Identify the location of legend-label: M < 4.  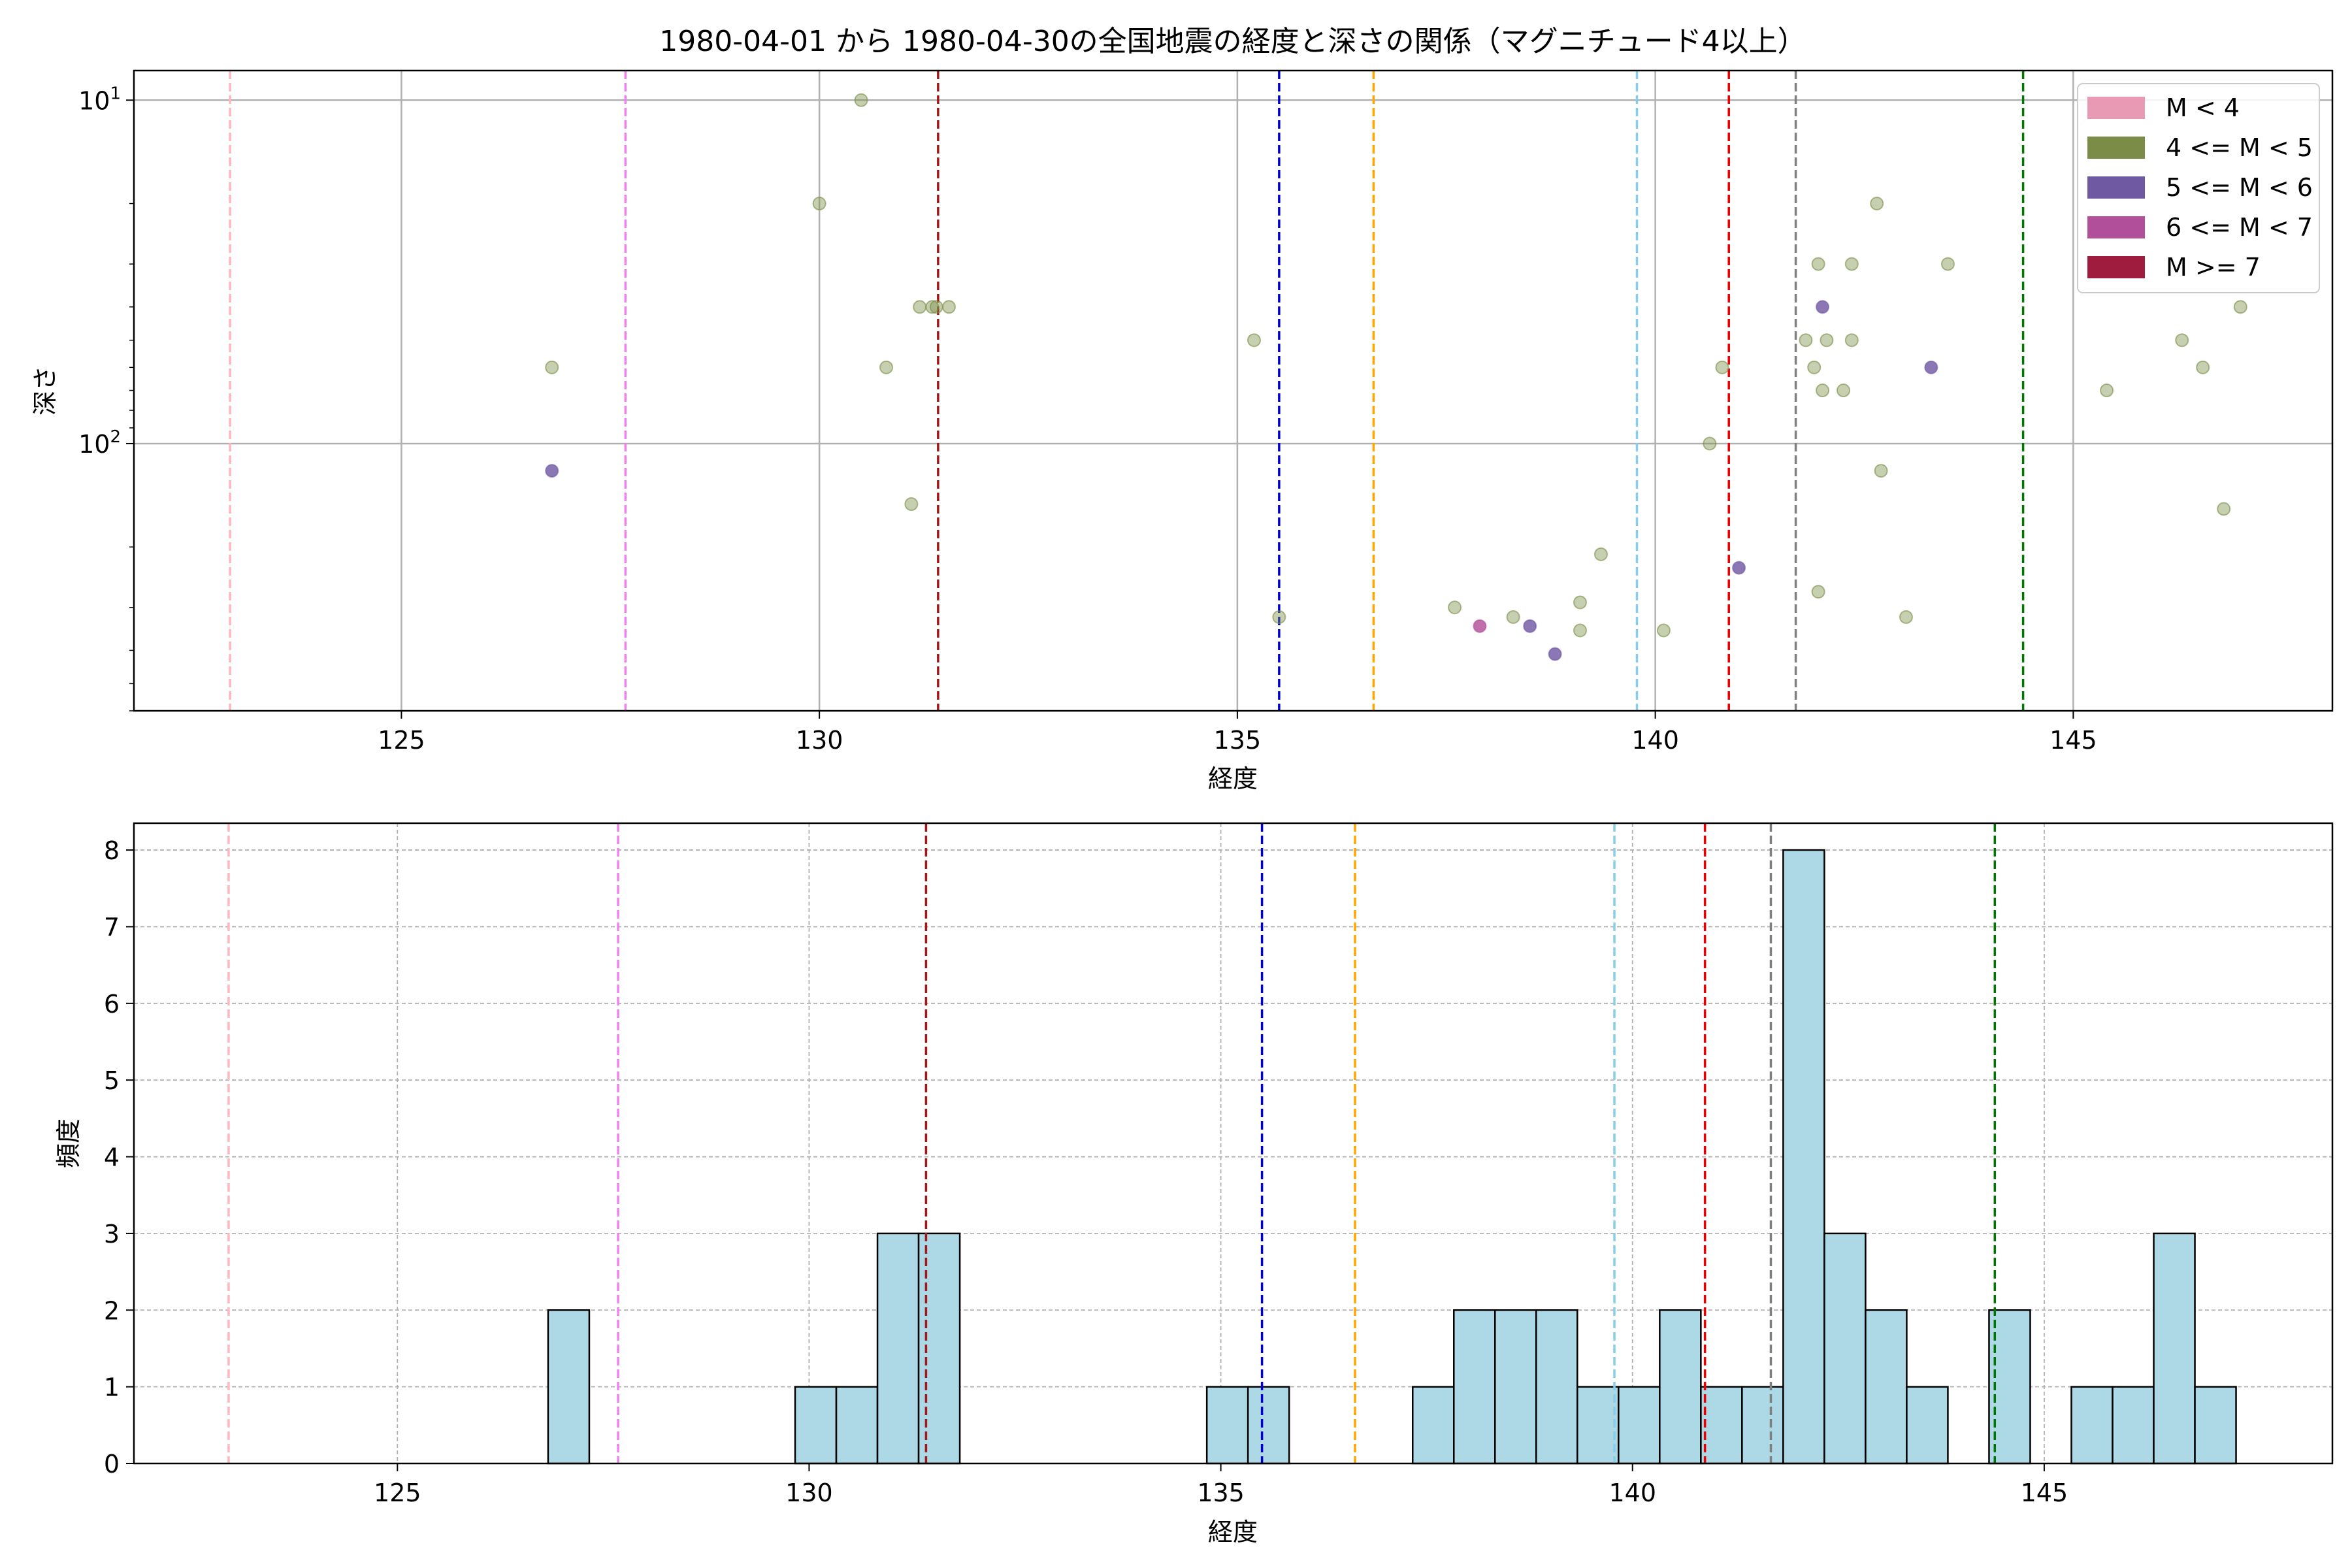
(2203, 107).